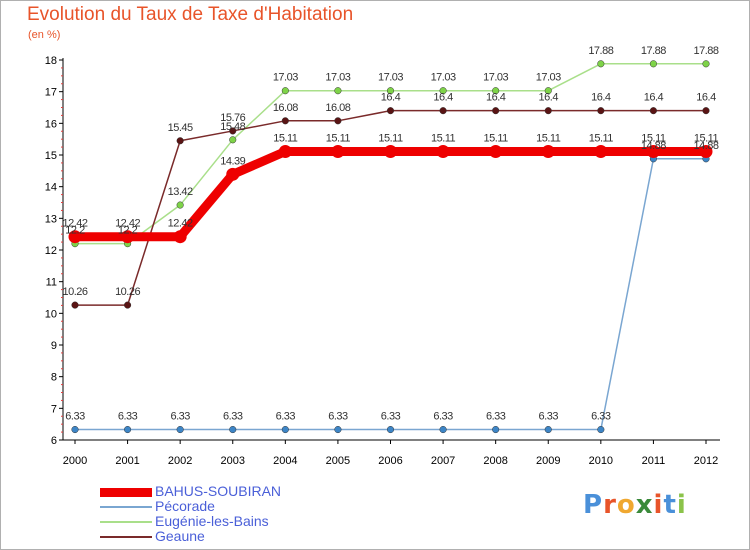  I want to click on data-label: 14.88, so click(653, 146).